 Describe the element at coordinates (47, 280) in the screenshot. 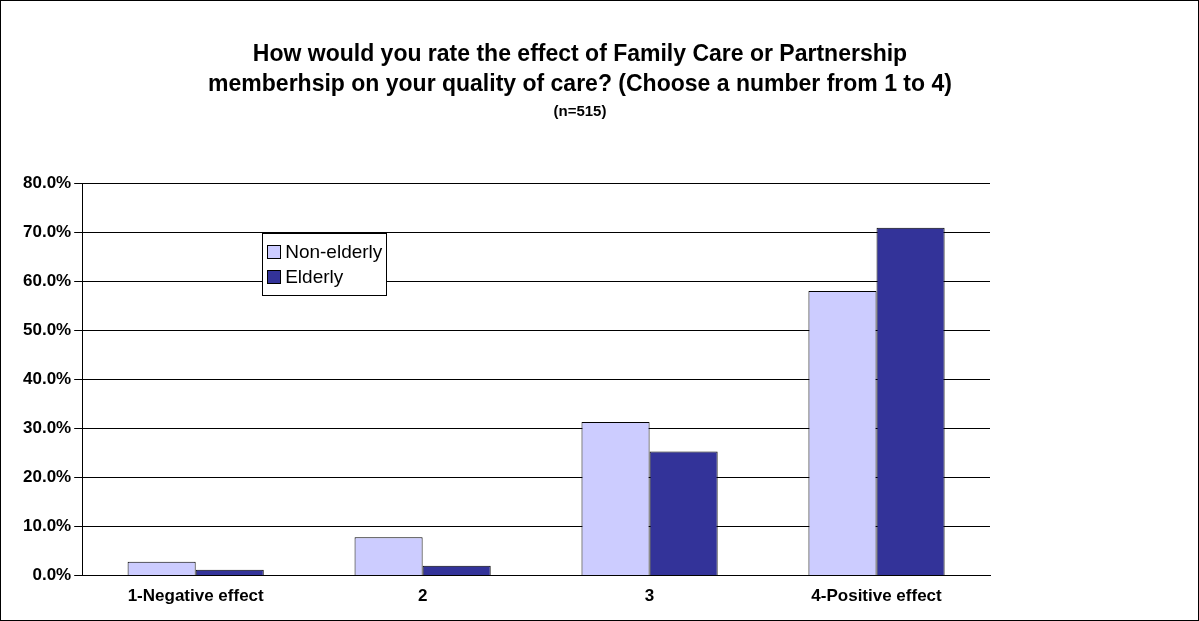

I see `y-tick-label: 60.0%` at that location.